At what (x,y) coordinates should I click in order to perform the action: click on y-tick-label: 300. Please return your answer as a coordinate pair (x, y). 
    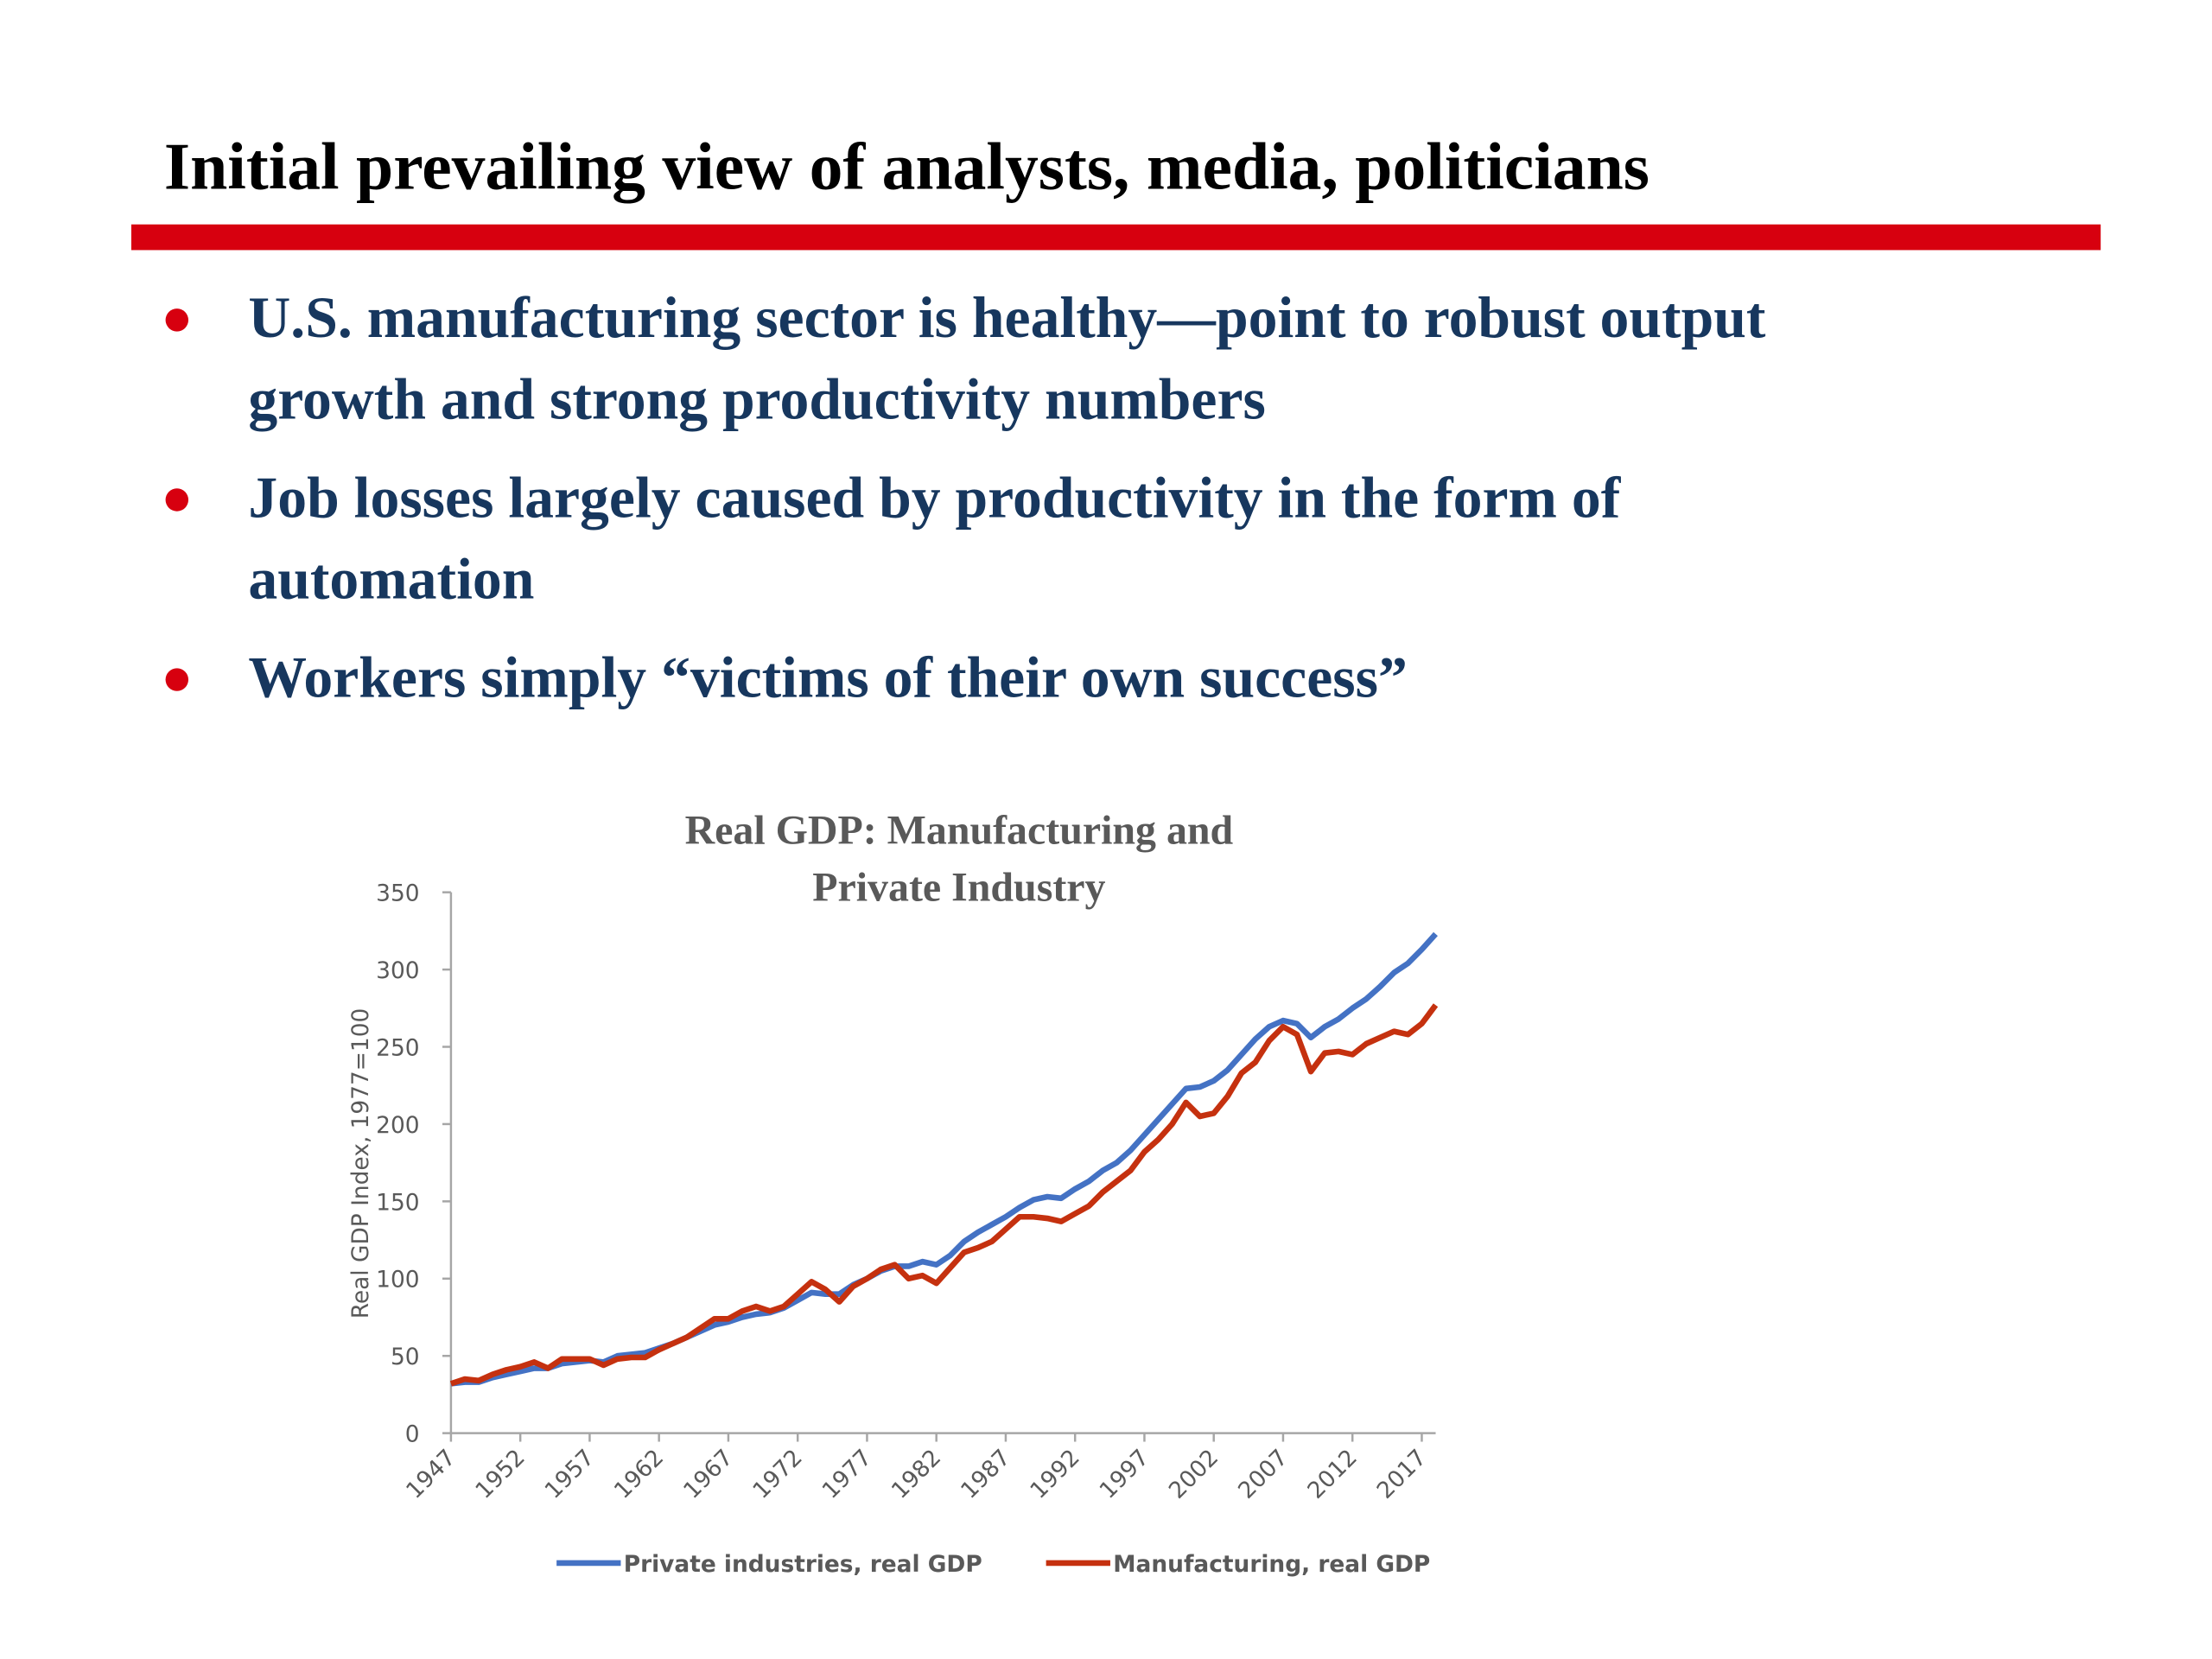
    Looking at the image, I should click on (397, 970).